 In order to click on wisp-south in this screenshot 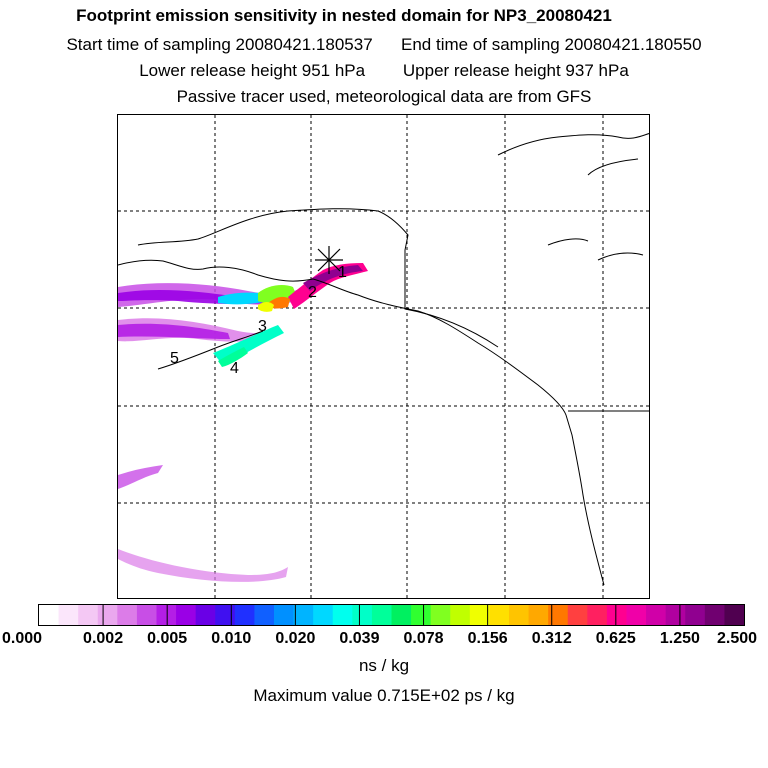, I will do `click(203, 565)`.